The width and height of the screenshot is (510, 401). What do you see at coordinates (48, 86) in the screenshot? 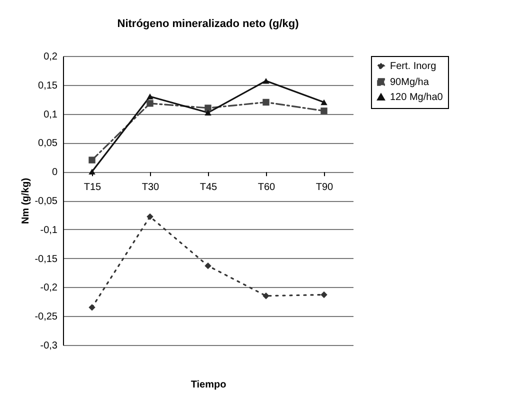
I see `y-tick-label: 0,15` at bounding box center [48, 86].